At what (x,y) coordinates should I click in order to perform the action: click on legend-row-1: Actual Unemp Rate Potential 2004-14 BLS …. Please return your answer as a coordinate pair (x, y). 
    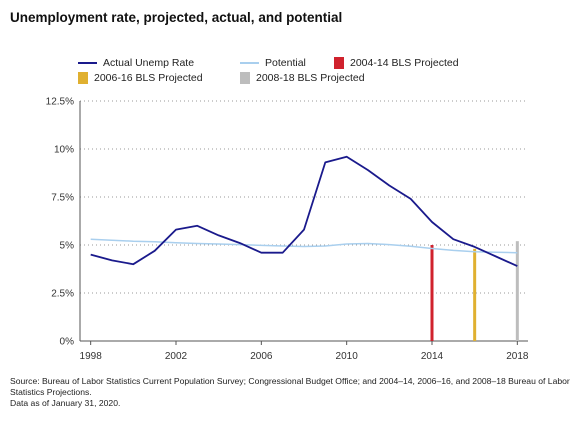
    Looking at the image, I should click on (308, 64).